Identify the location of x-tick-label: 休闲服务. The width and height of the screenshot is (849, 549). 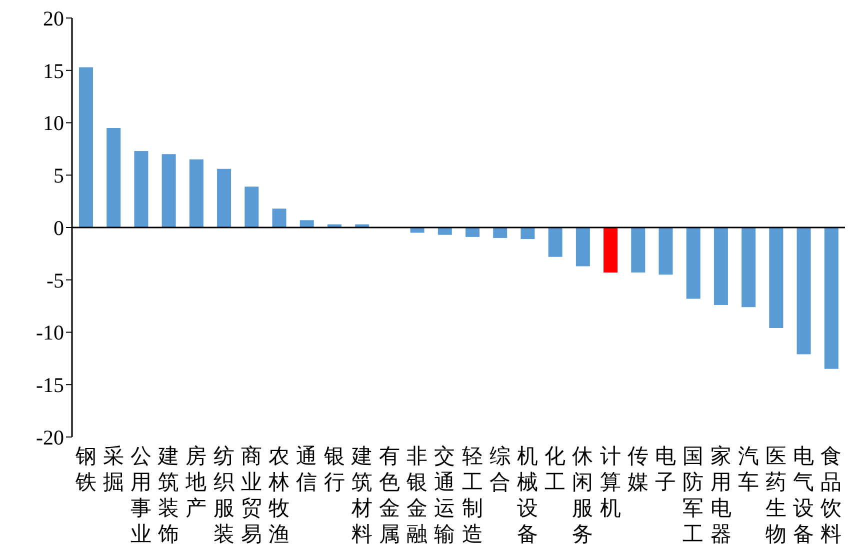
(583, 495).